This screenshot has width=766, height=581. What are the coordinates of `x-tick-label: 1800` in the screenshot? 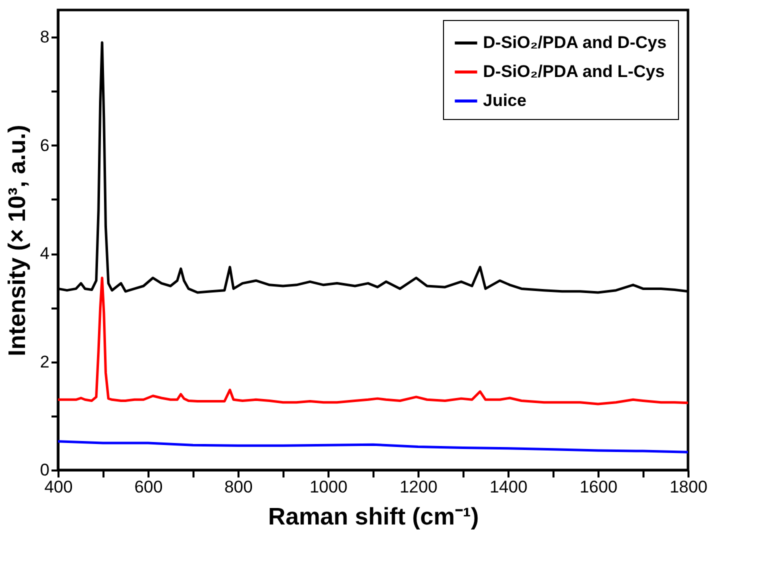 It's located at (689, 487).